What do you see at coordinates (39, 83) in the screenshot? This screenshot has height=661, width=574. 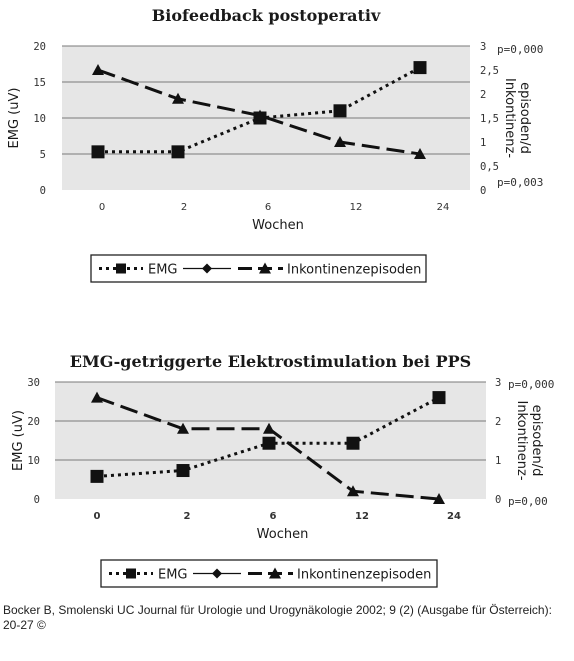 I see `y-tick-label: 15` at bounding box center [39, 83].